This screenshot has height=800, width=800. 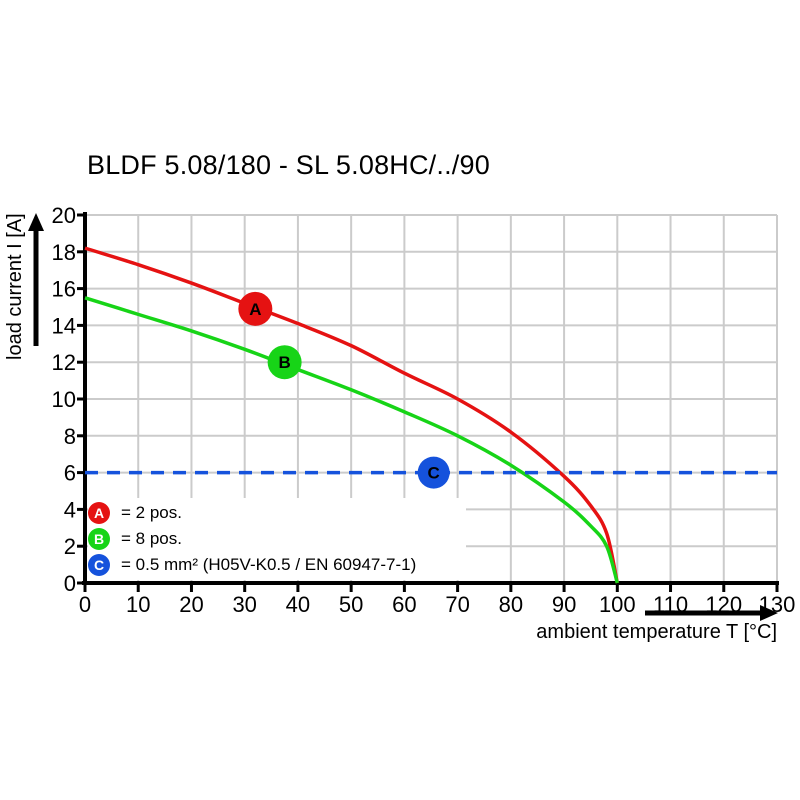 I want to click on y-tick-label: 2, so click(x=70, y=546).